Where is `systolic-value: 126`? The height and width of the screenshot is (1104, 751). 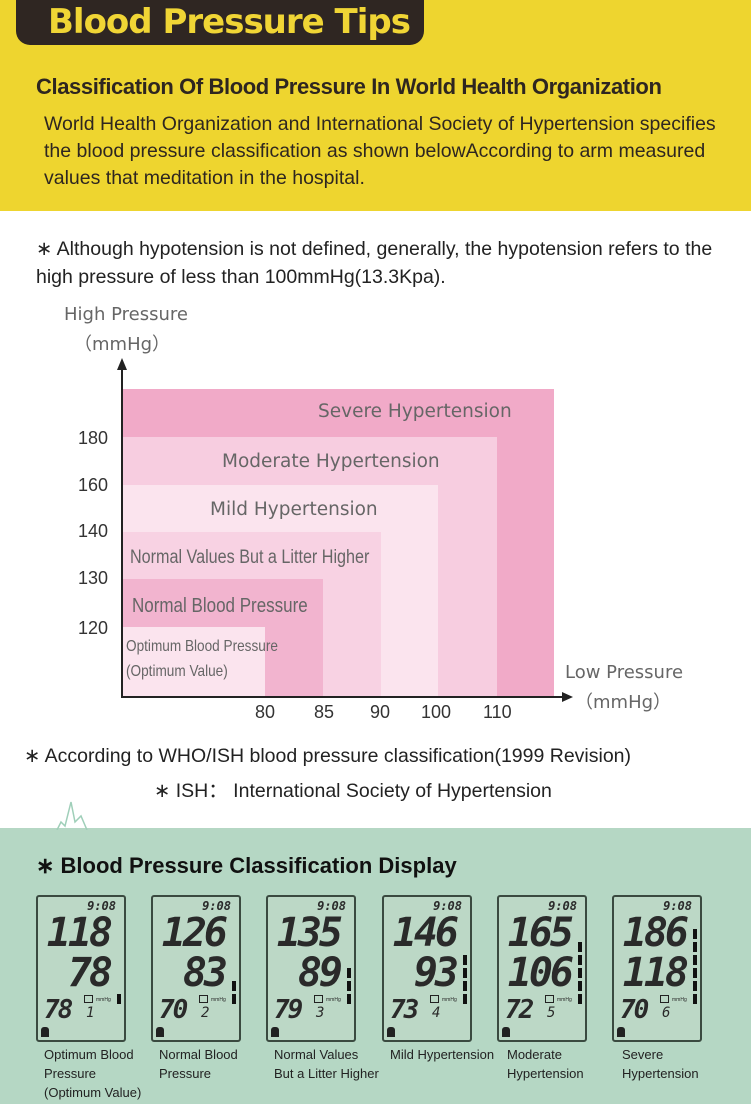
systolic-value: 126 is located at coordinates (194, 933).